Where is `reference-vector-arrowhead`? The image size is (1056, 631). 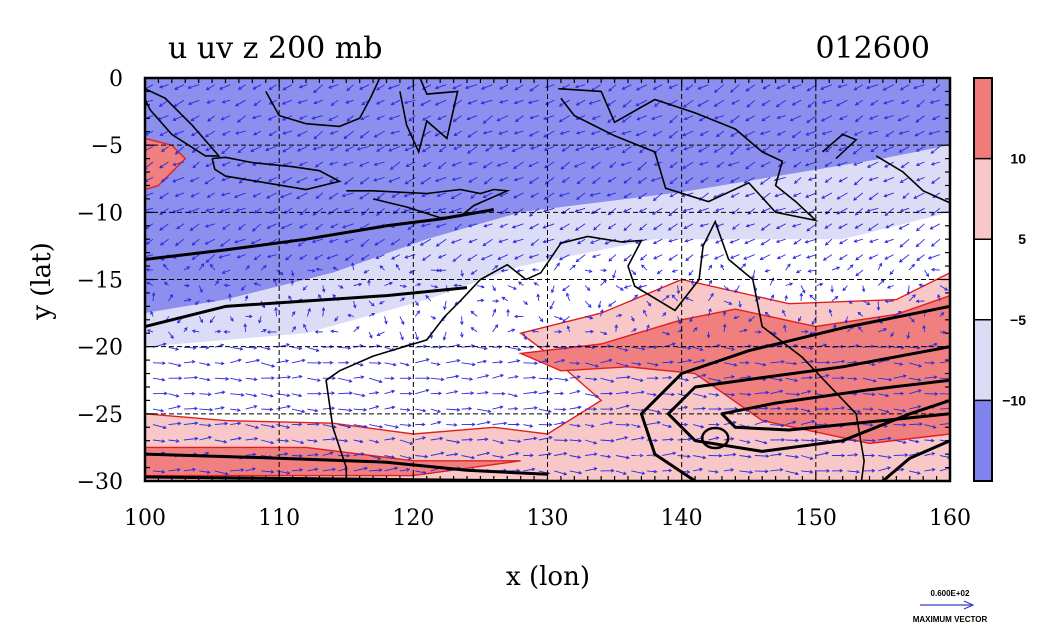 reference-vector-arrowhead is located at coordinates (969, 605).